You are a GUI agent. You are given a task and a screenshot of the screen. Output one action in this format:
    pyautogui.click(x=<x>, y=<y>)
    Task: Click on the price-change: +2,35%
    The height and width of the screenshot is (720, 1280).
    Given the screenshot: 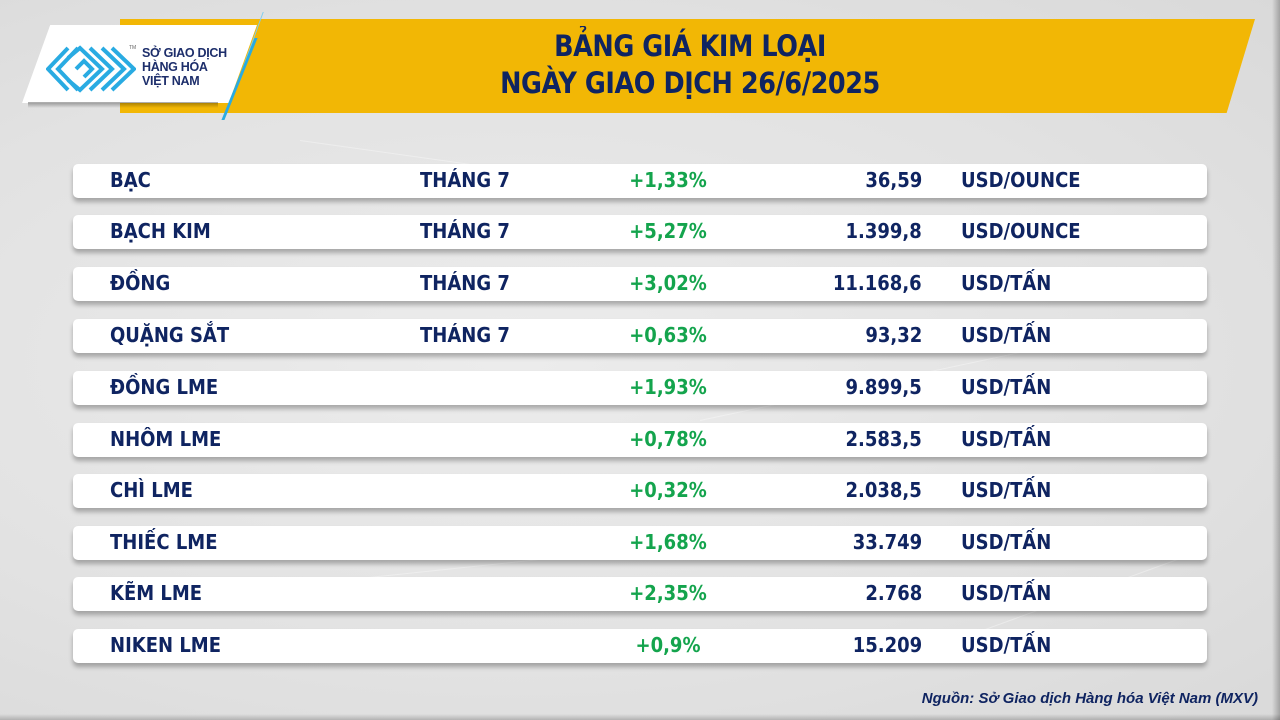 What is the action you would take?
    pyautogui.click(x=668, y=593)
    